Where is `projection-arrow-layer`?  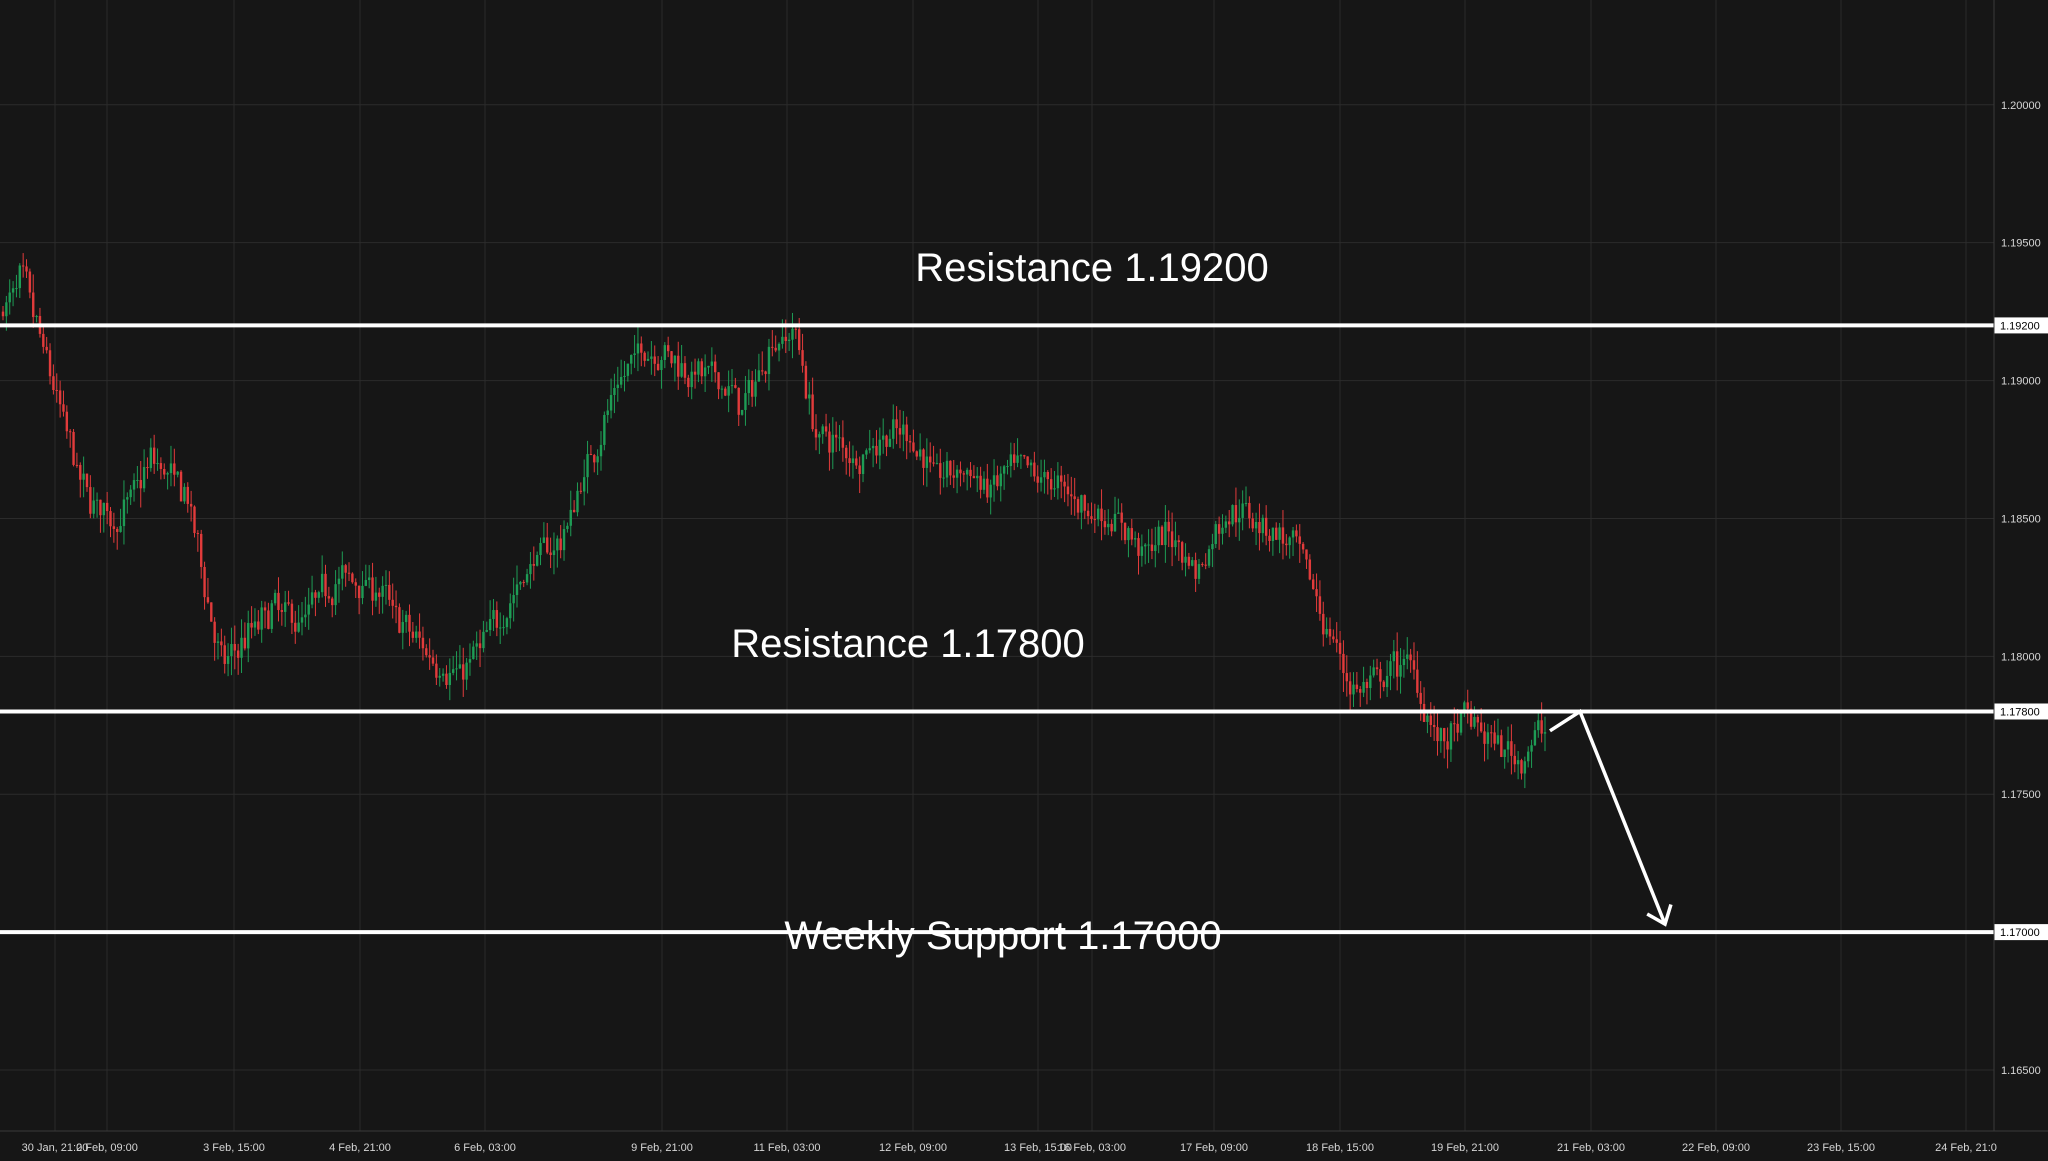 projection-arrow-layer is located at coordinates (1611, 817).